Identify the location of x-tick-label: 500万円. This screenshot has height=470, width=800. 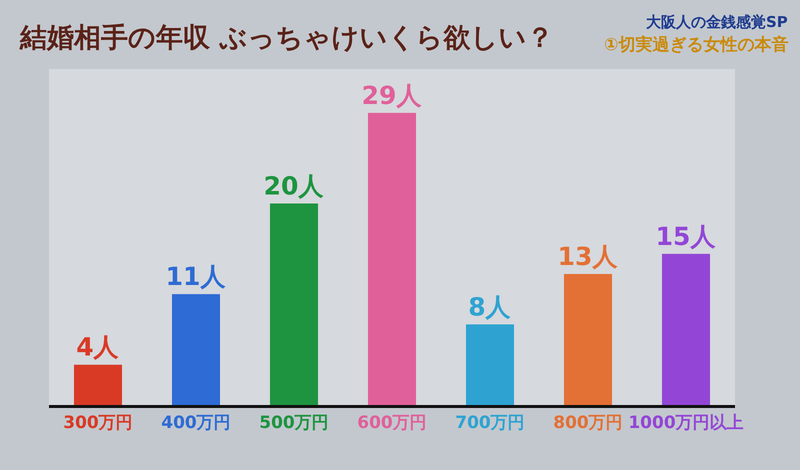
(294, 423).